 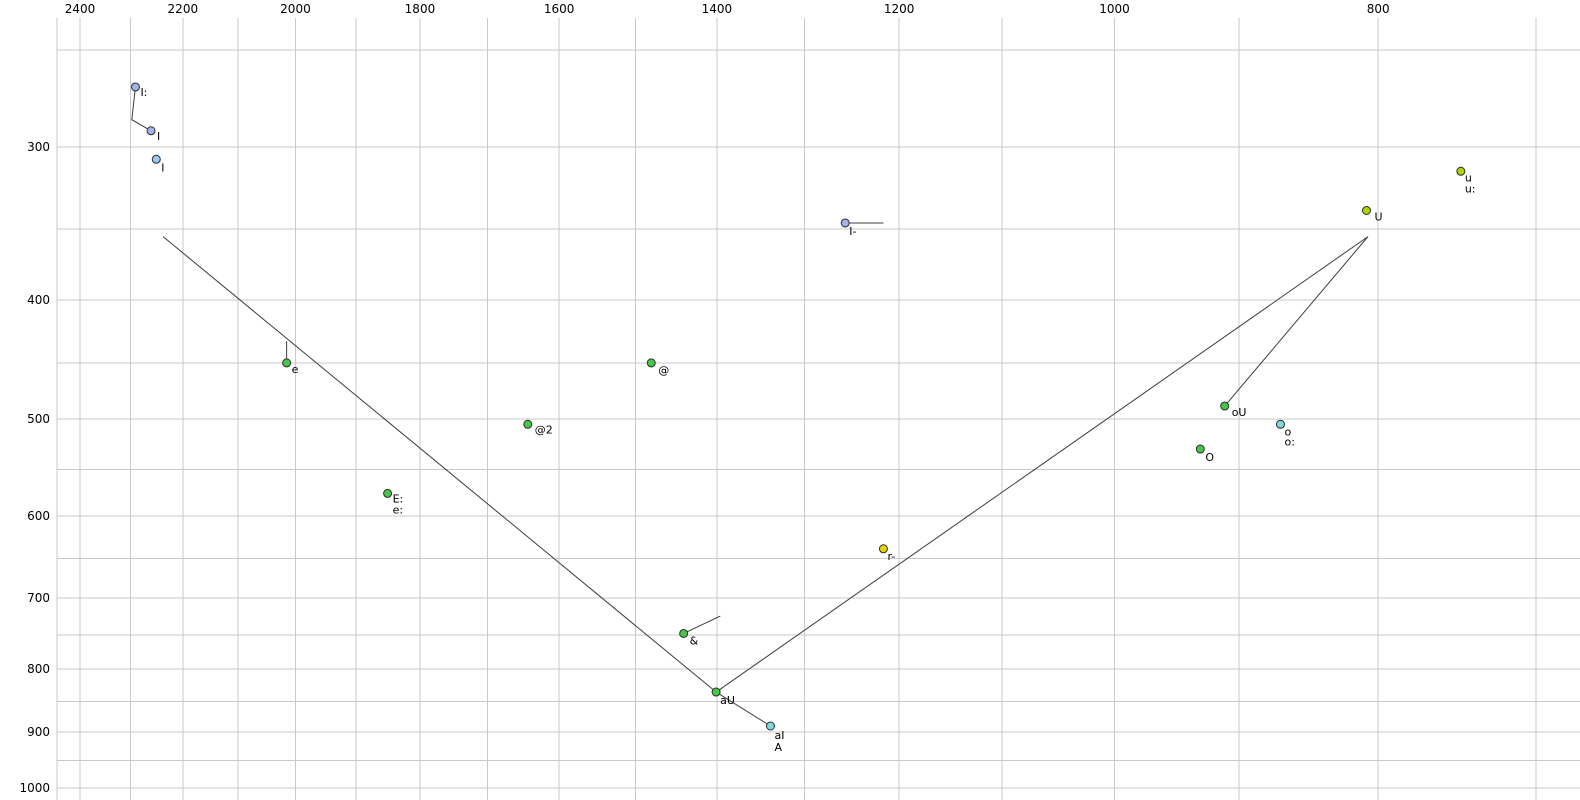 What do you see at coordinates (38, 598) in the screenshot?
I see `y-axis-tick-label: 700` at bounding box center [38, 598].